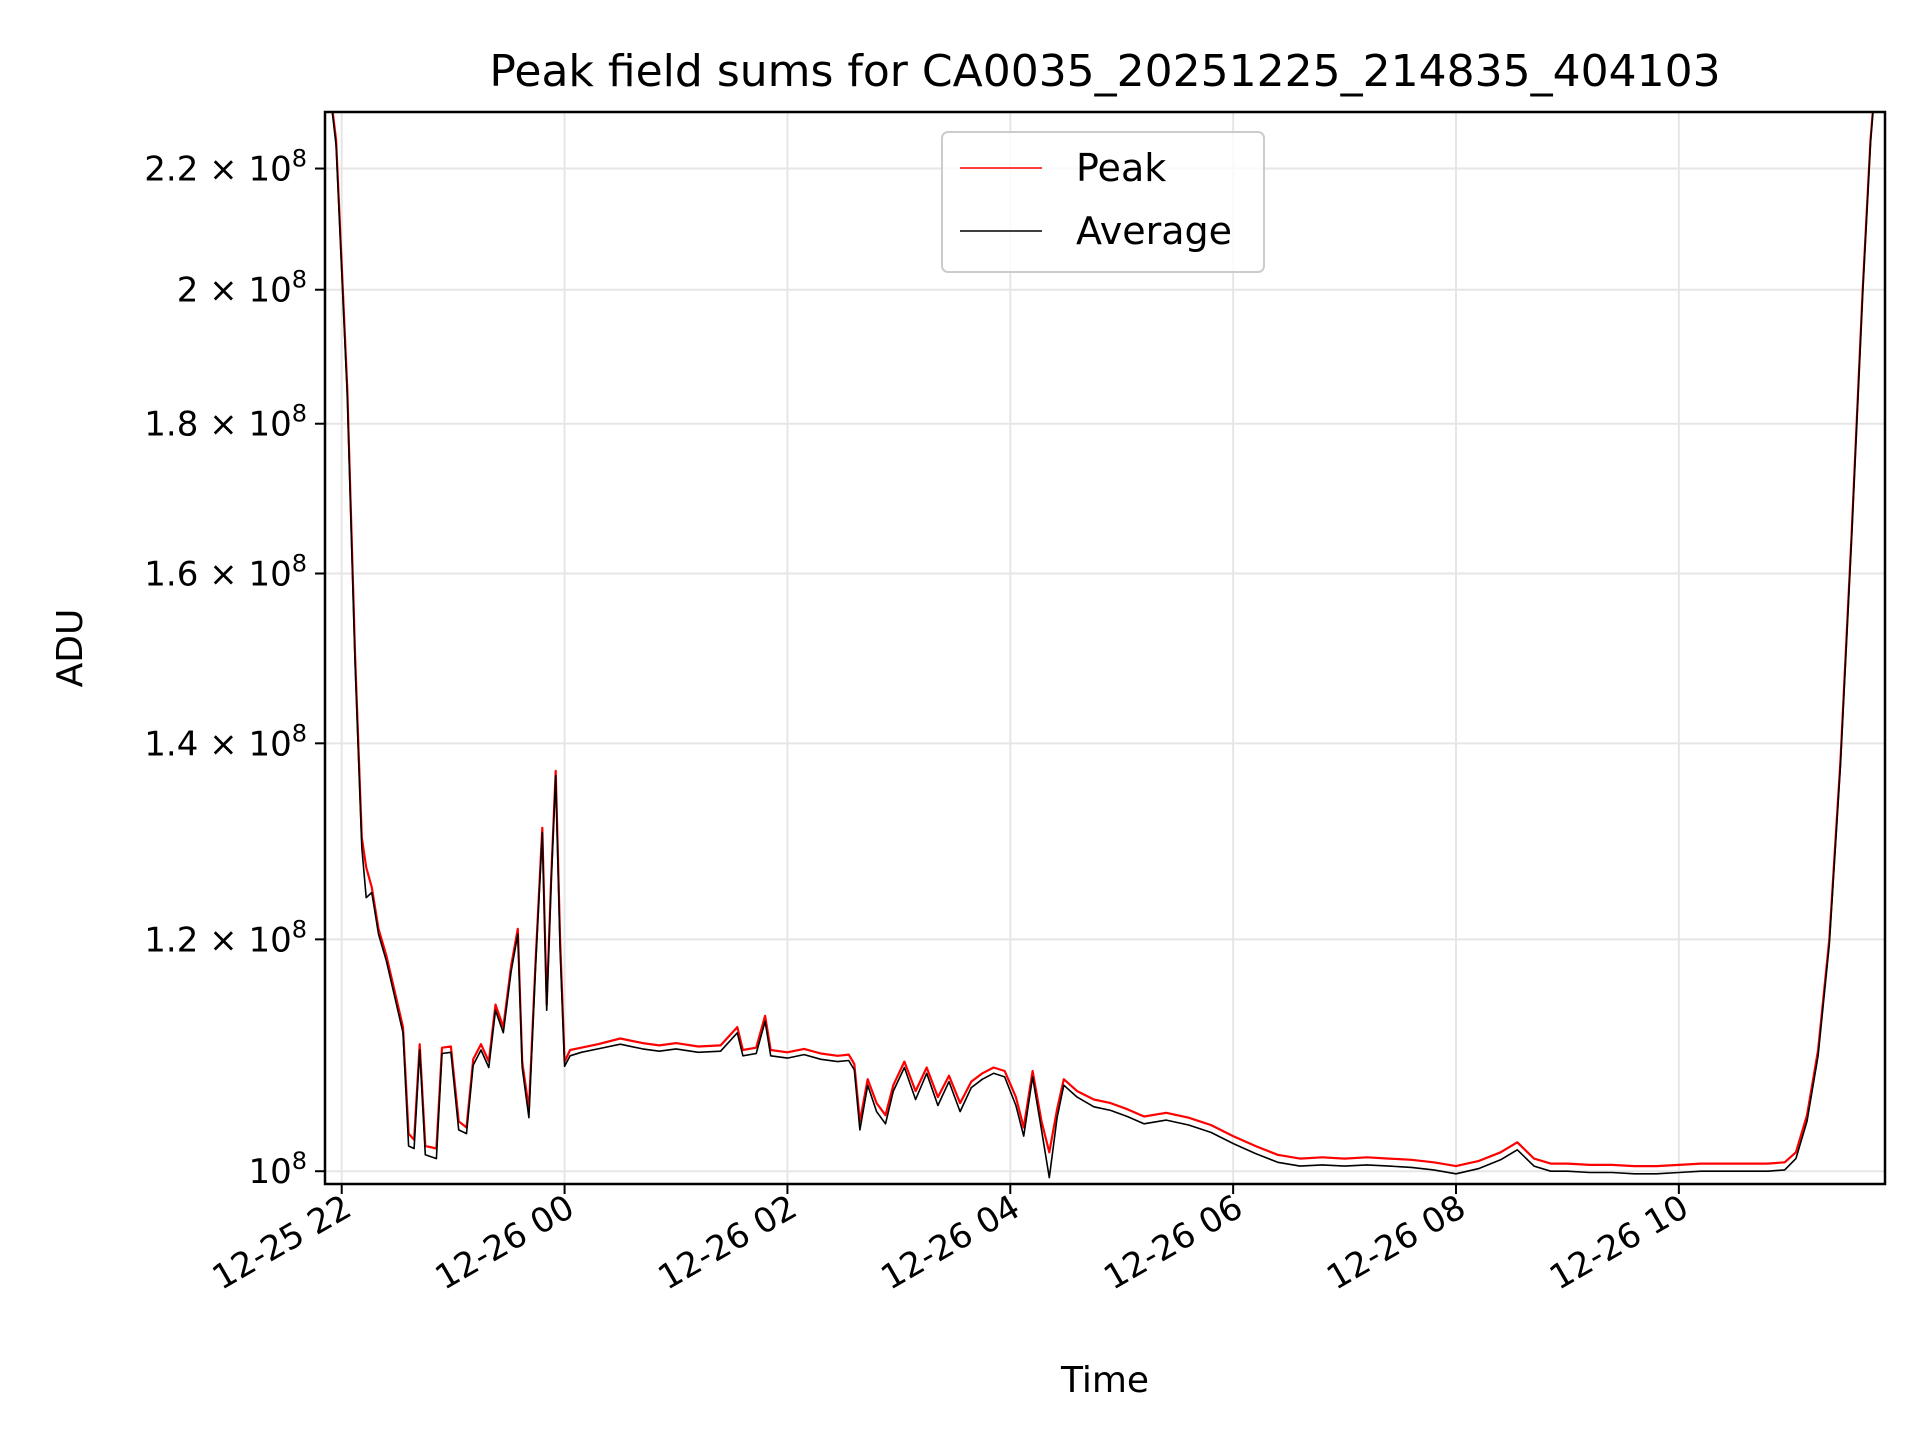 This screenshot has height=1440, width=1920. Describe the element at coordinates (225, 937) in the screenshot. I see `y-tick-label: 1.2 × 108` at that location.